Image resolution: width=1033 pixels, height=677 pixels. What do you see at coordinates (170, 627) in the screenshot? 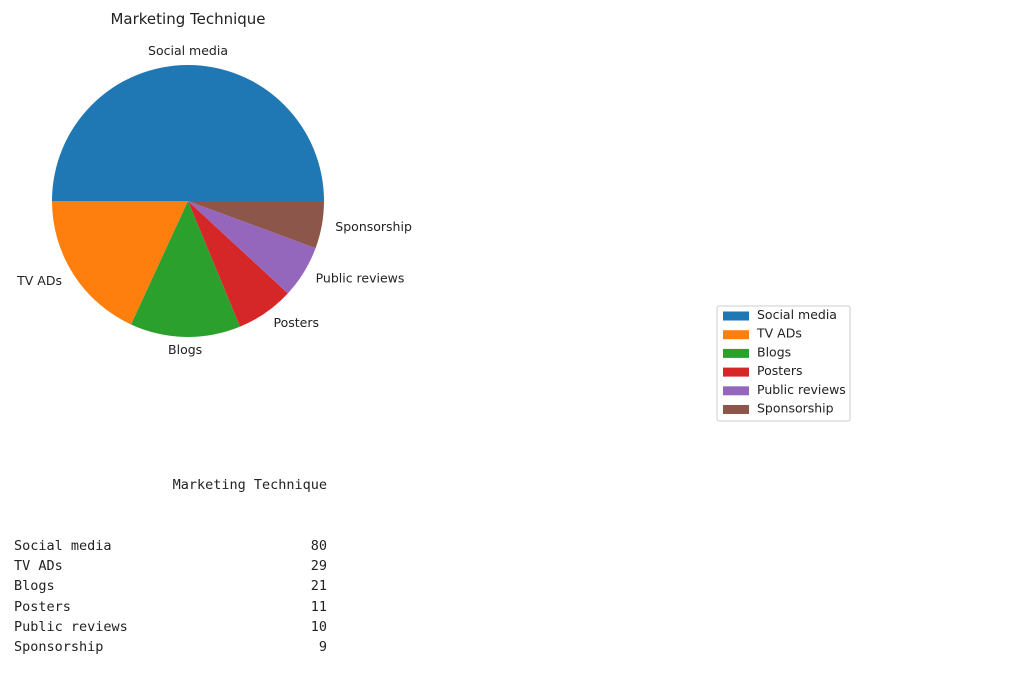
I see `table-row: Public reviews 10` at bounding box center [170, 627].